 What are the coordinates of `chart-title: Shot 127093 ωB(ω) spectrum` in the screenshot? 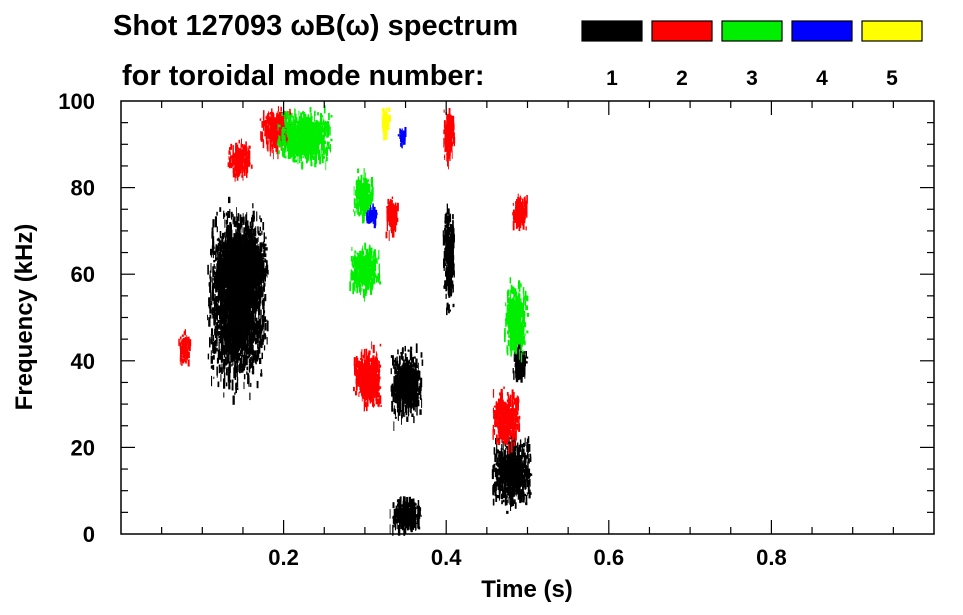 It's located at (315, 26).